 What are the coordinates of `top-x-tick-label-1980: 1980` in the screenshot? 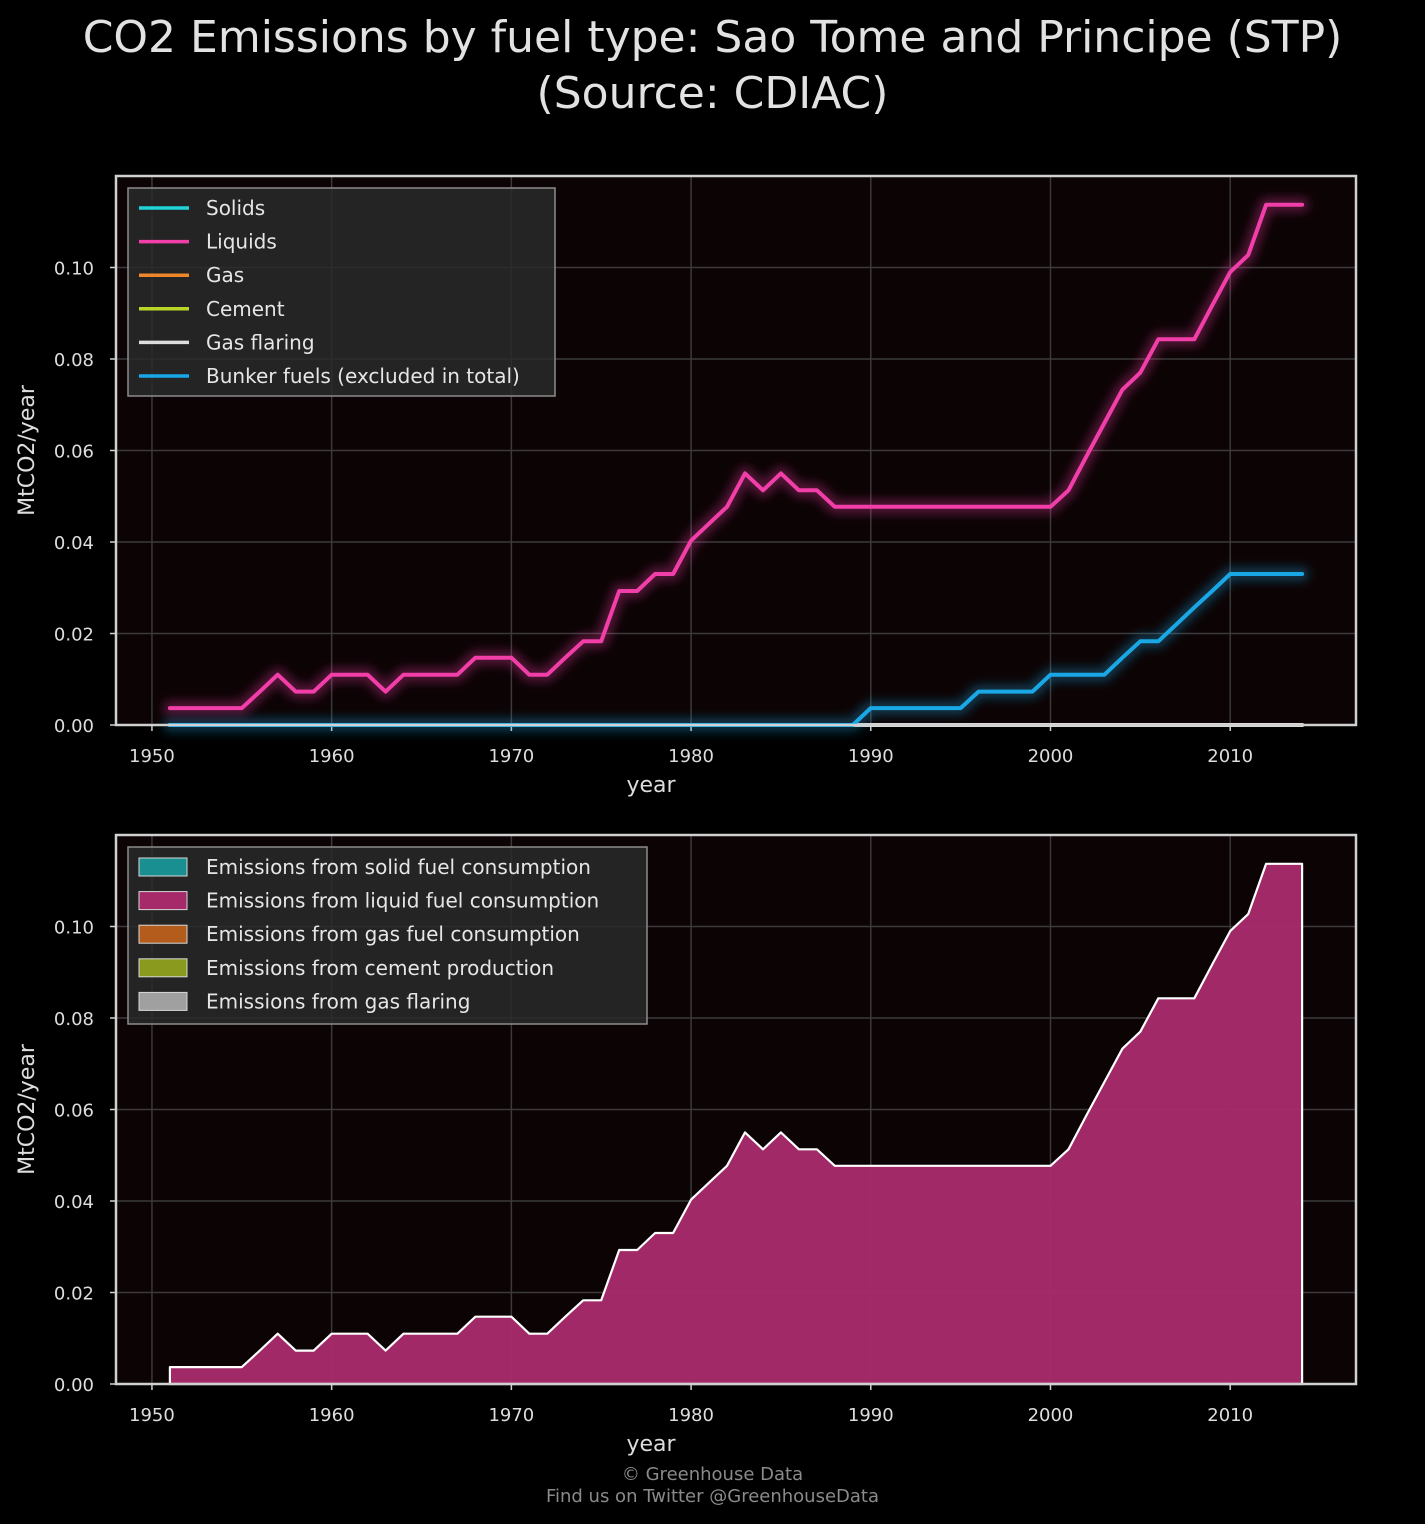 It's located at (691, 756).